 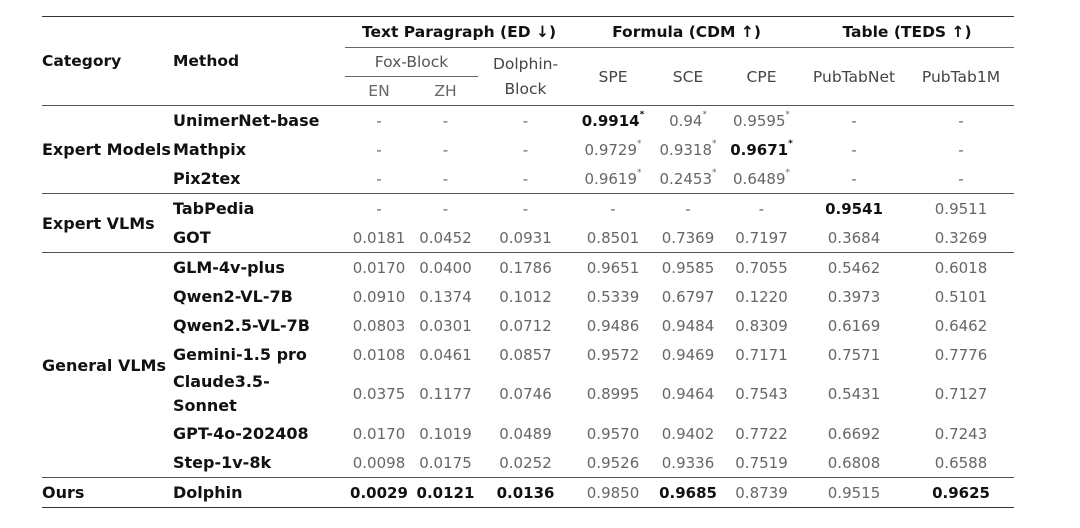 I want to click on value-text: 0.94, so click(x=686, y=120).